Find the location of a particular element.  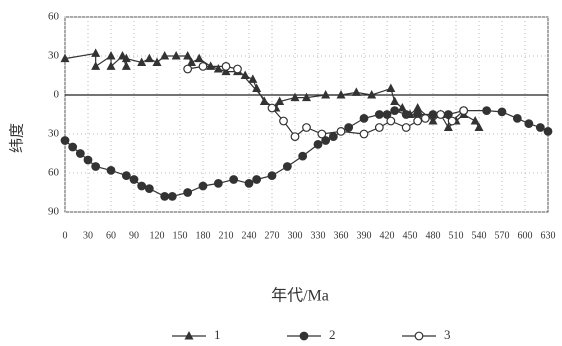

x-tick-label: 540 is located at coordinates (479, 235).